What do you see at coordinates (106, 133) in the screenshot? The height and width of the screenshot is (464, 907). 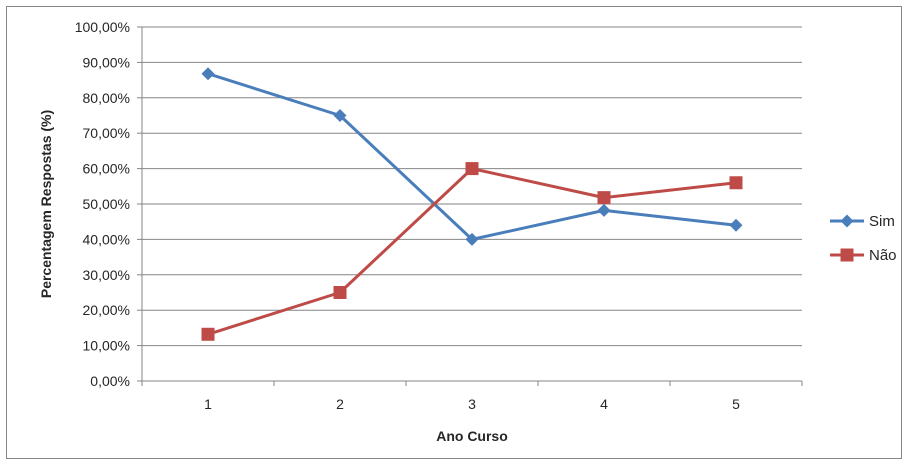 I see `y-tick-label: 70,00%` at bounding box center [106, 133].